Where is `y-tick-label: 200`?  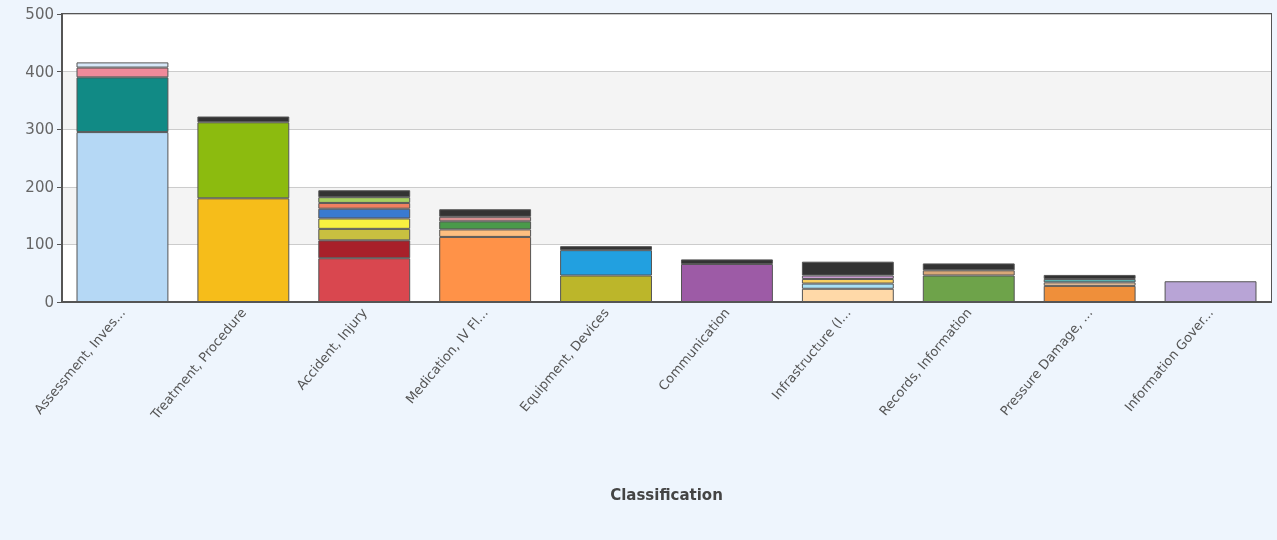
y-tick-label: 200 is located at coordinates (39, 186).